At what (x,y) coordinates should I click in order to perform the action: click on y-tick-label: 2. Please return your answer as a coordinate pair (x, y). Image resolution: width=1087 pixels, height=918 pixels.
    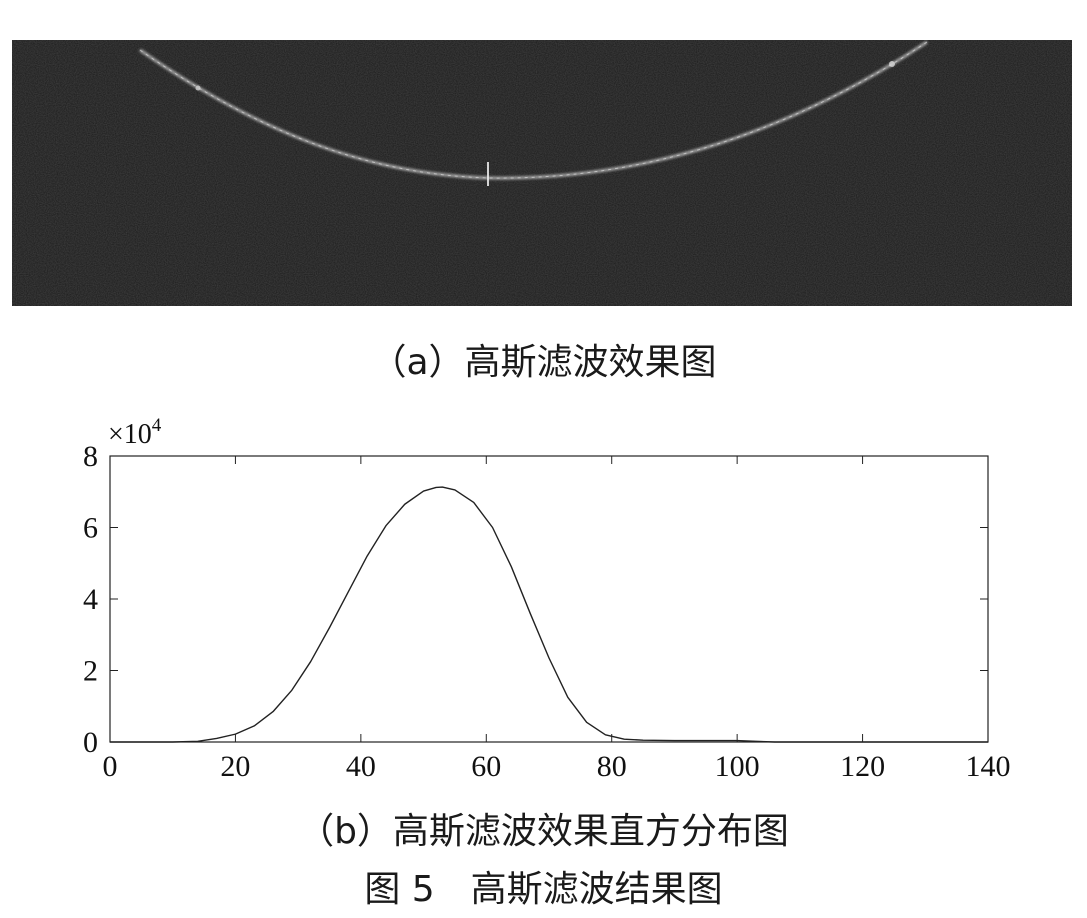
    Looking at the image, I should click on (90, 671).